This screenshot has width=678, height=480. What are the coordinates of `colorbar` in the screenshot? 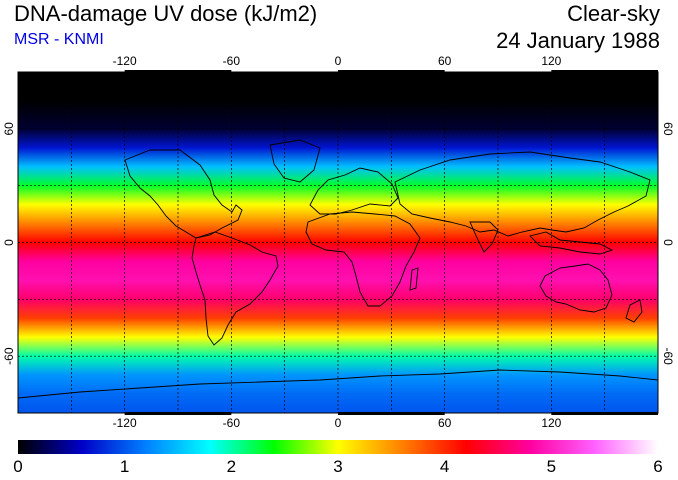 It's located at (338, 447).